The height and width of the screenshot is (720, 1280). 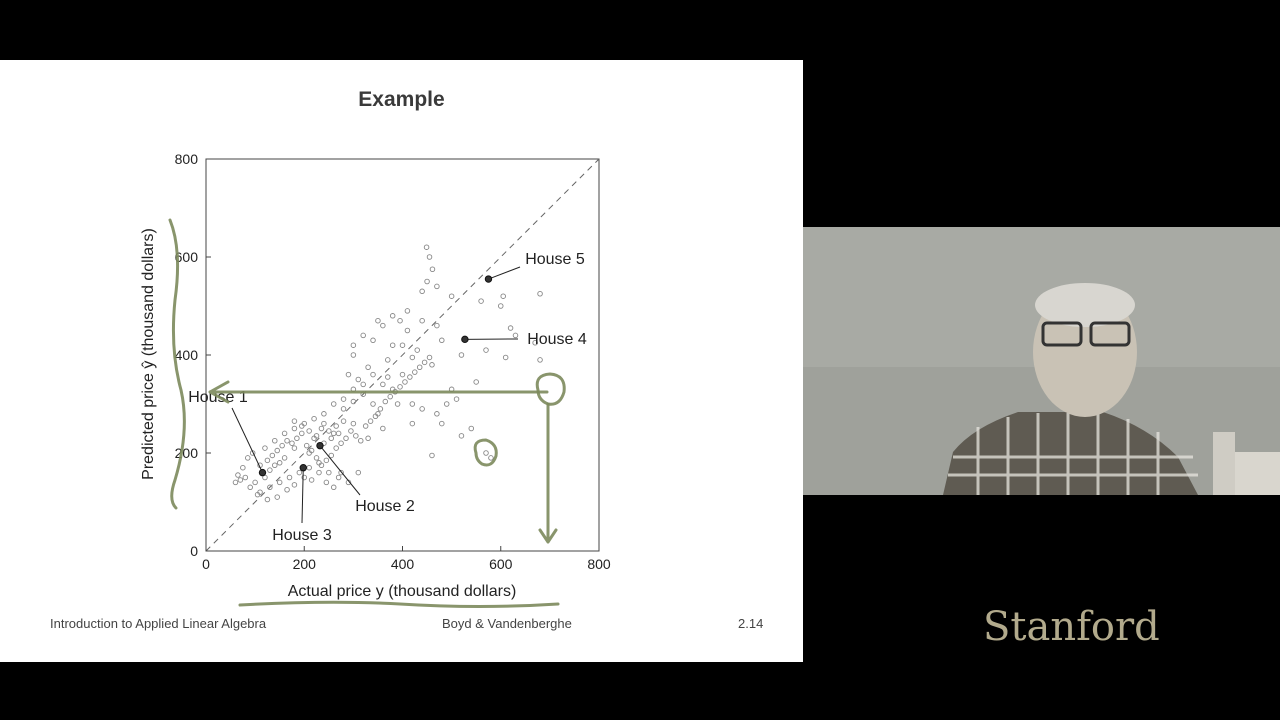 I want to click on x-tick-label: 400, so click(x=403, y=564).